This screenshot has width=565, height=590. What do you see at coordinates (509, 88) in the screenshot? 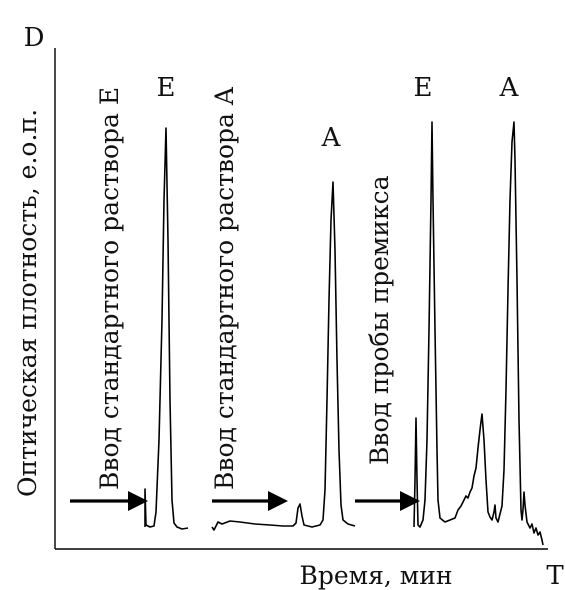
I see `peak-label-premix-a: A` at bounding box center [509, 88].